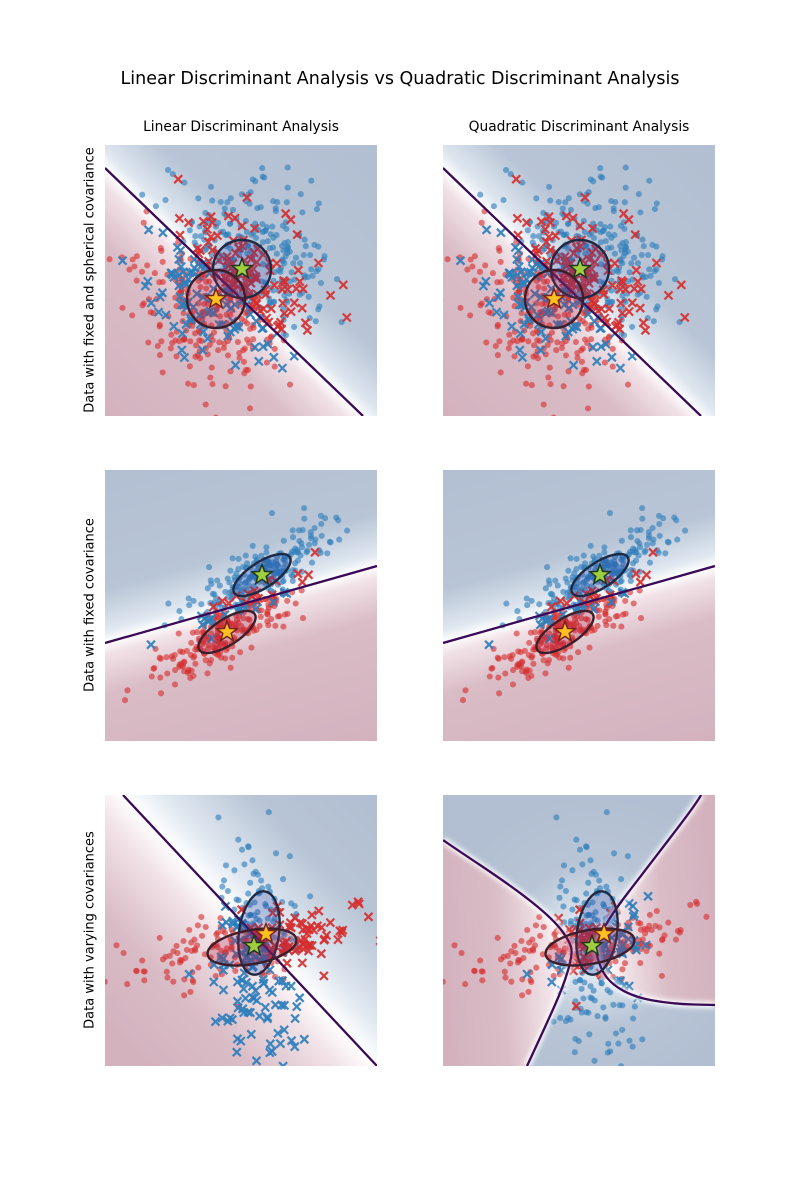 Image resolution: width=800 pixels, height=1200 pixels. I want to click on scatter-crosses, so click(233, 598).